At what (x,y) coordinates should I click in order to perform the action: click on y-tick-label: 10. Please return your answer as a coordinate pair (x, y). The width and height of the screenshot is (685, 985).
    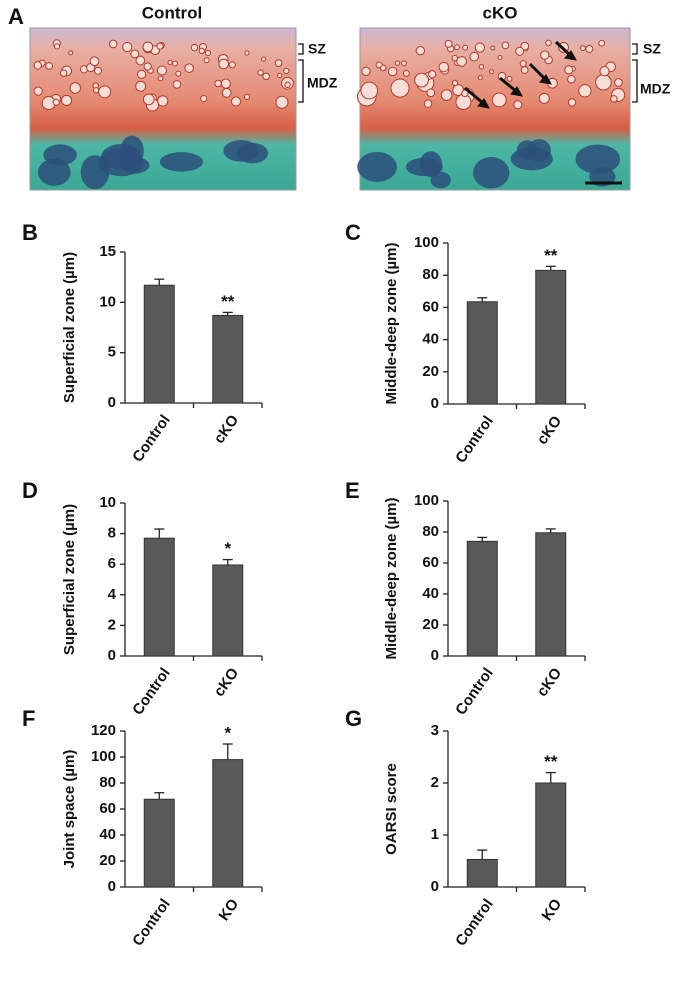
    Looking at the image, I should click on (107, 502).